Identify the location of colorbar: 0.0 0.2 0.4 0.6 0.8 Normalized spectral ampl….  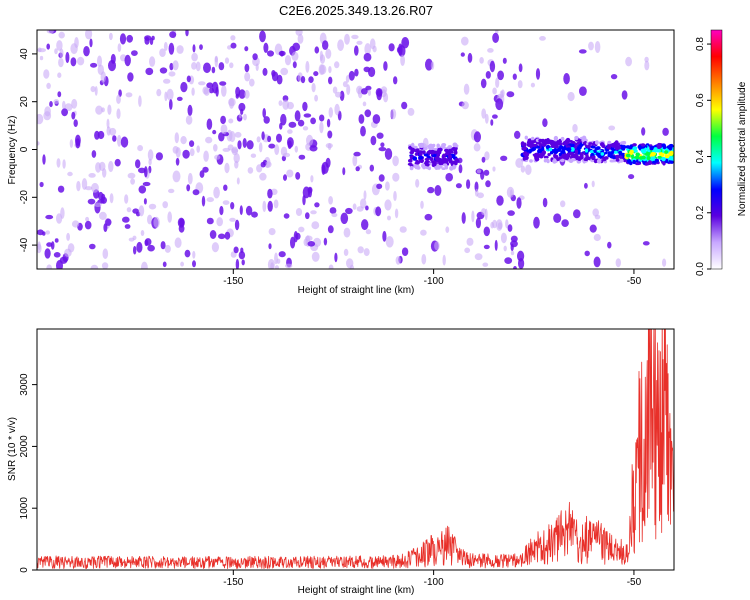
(721, 152).